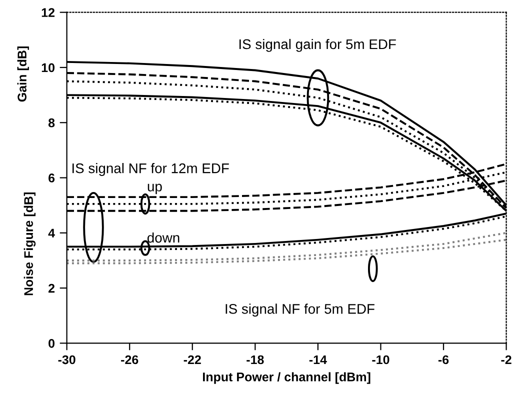  I want to click on y-tick-label: 4, so click(51, 233).